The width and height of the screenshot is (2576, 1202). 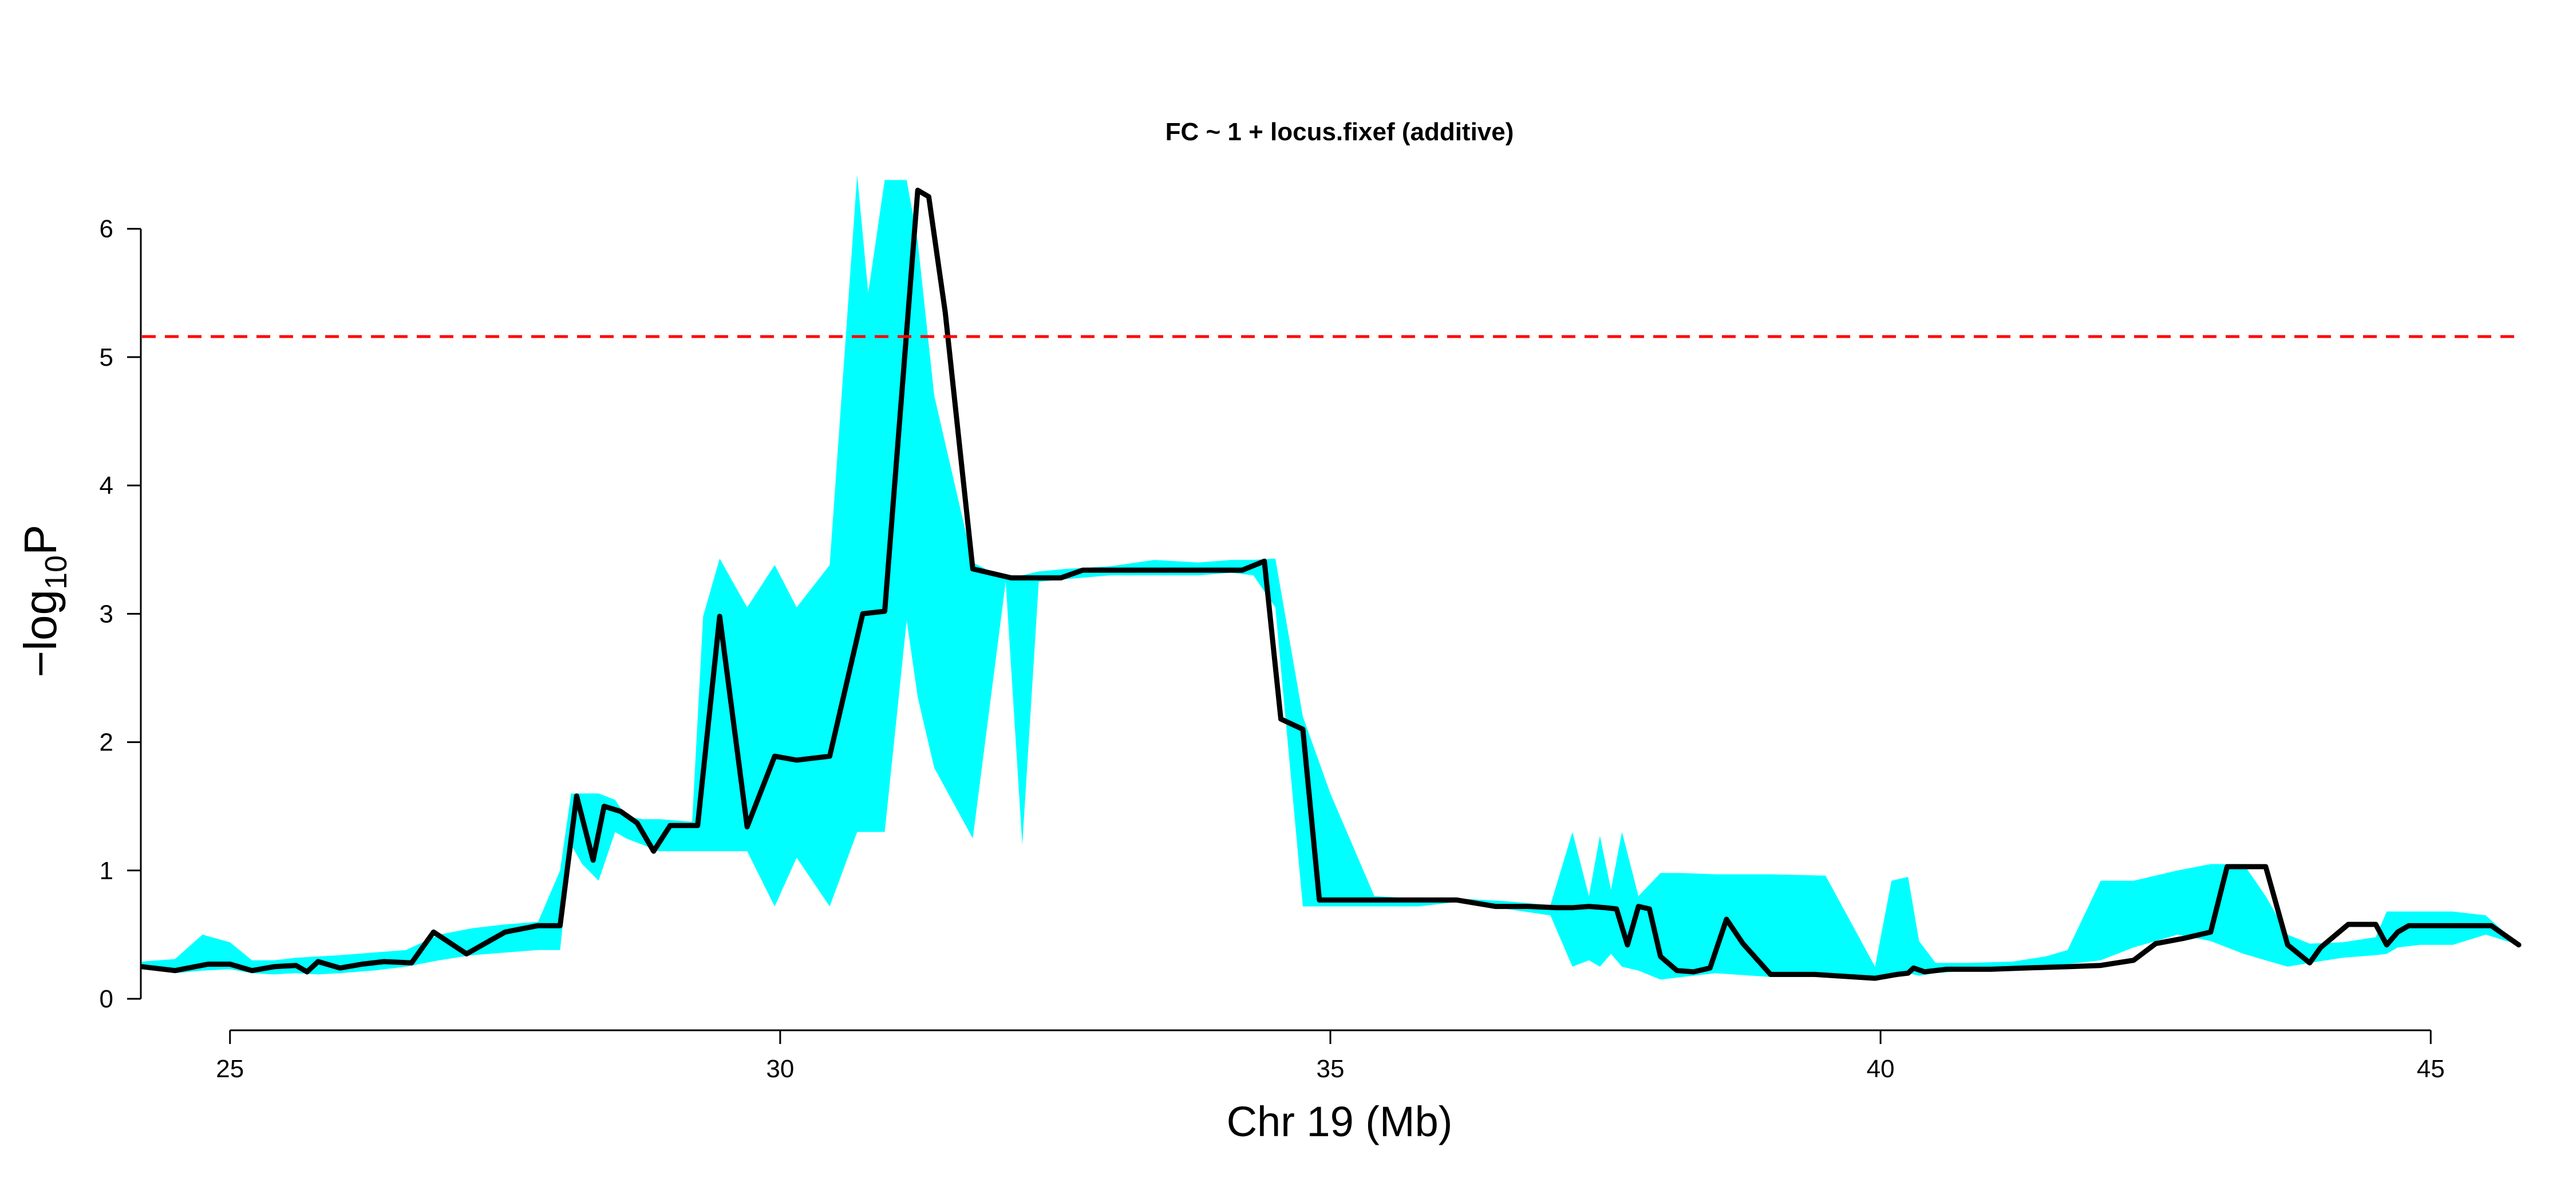 What do you see at coordinates (230, 1069) in the screenshot?
I see `x-tick-label: 25` at bounding box center [230, 1069].